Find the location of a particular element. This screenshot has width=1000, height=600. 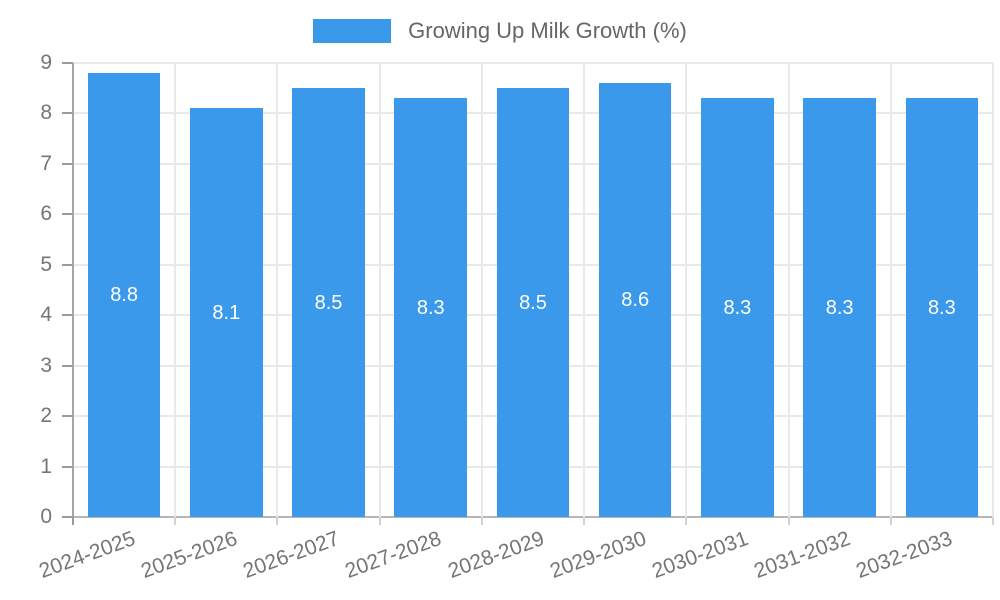

x-axis-tick-label: 2030-2031 is located at coordinates (700, 555).